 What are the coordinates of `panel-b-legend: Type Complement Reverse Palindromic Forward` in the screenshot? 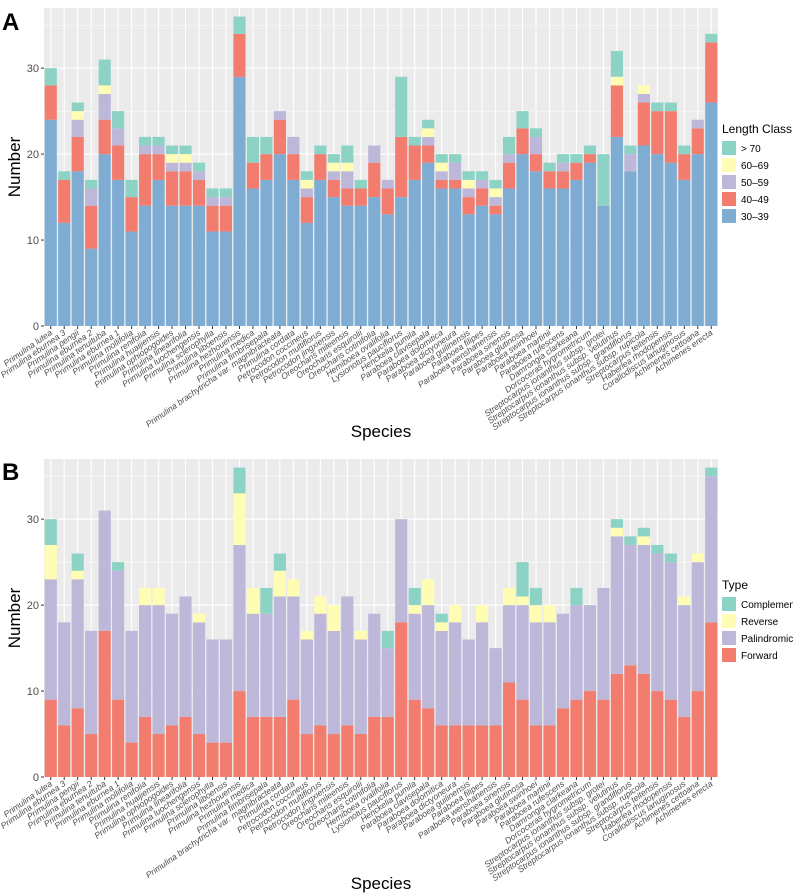 It's located at (757, 620).